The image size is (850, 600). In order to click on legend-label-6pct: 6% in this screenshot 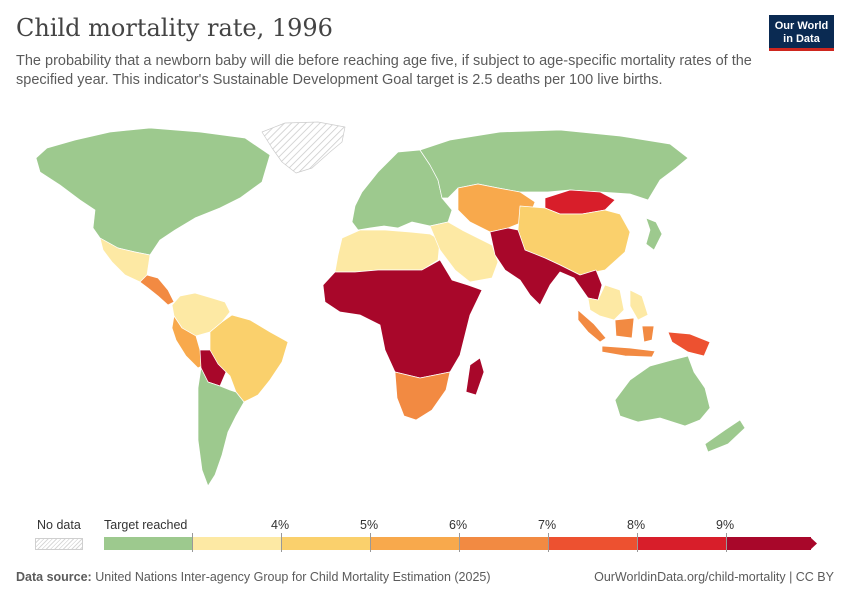, I will do `click(458, 525)`.